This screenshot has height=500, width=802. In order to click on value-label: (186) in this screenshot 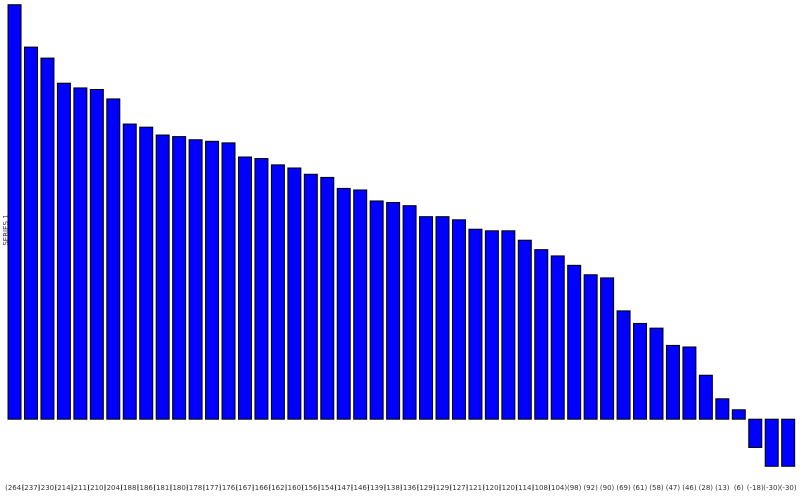, I will do `click(146, 488)`.